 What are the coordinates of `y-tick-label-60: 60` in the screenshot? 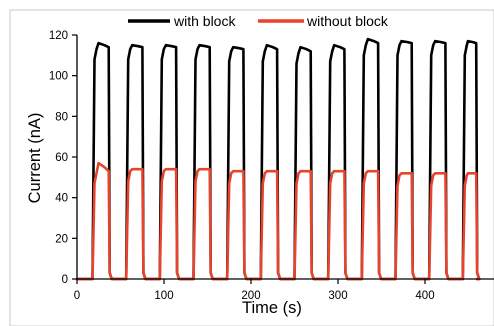 It's located at (61, 158).